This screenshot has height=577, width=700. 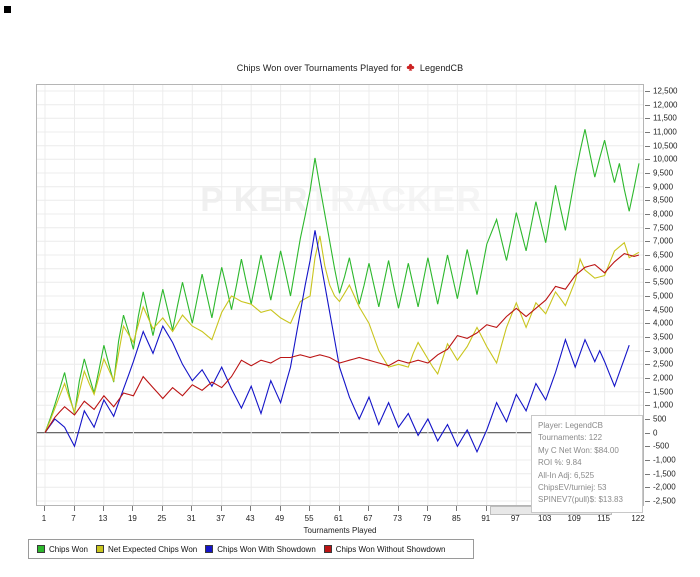 I want to click on y-tick-label: 0, so click(x=655, y=433).